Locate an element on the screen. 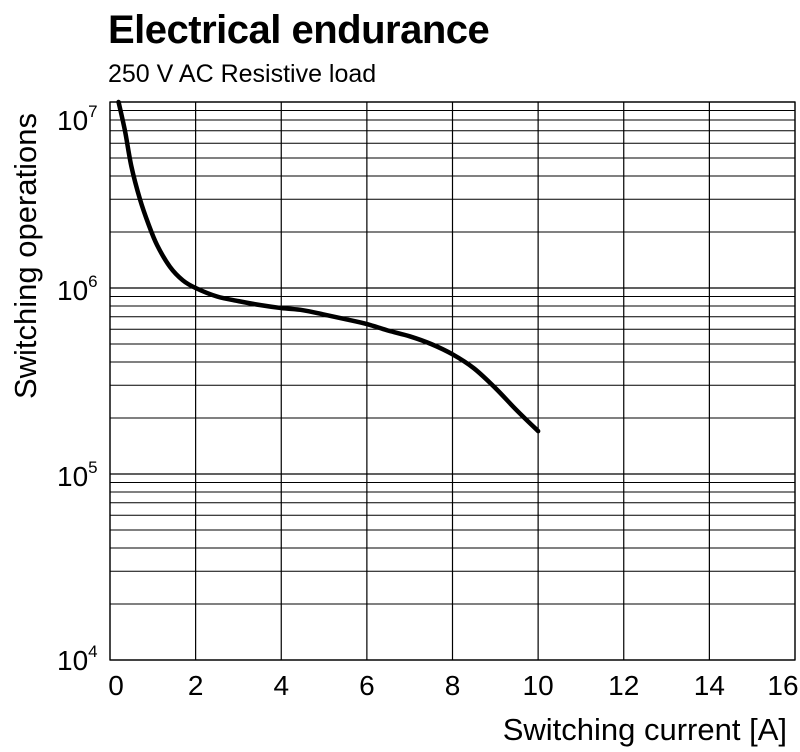 The image size is (800, 752). x-tick-label: 2 is located at coordinates (196, 685).